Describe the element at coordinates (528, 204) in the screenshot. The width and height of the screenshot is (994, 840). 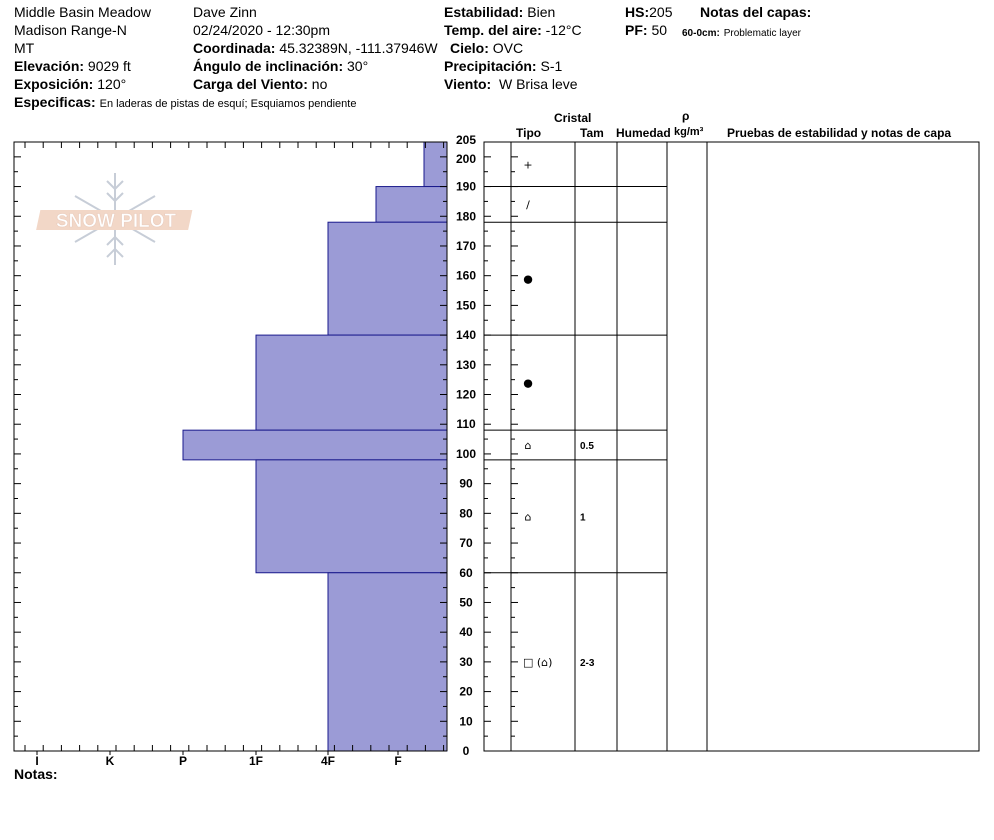
I see `crystal-type: /` at that location.